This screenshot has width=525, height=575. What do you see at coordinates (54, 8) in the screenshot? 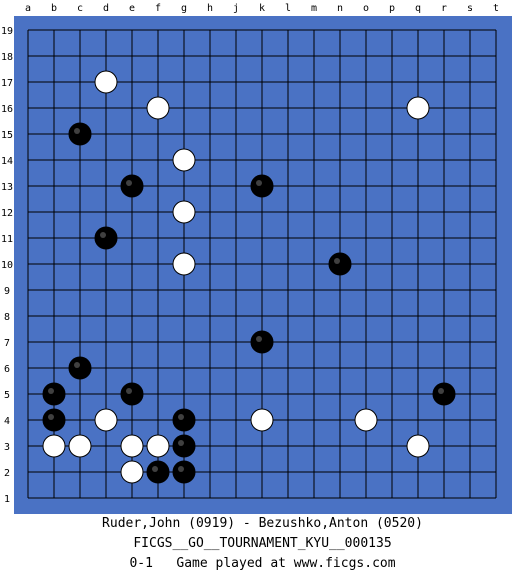
I see `column-label: b` at bounding box center [54, 8].